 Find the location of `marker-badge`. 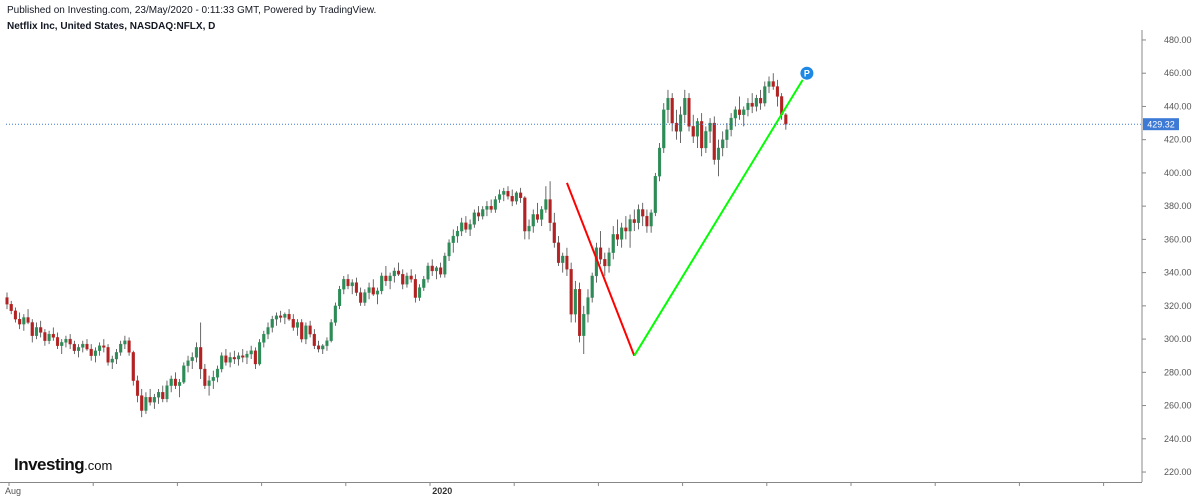

marker-badge is located at coordinates (807, 73).